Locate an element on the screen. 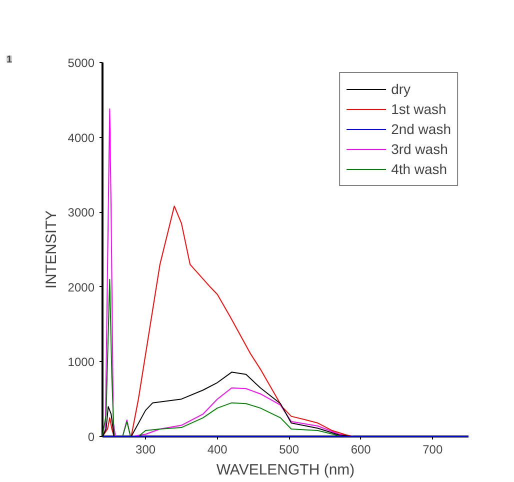  y-tick-label: 2000 is located at coordinates (81, 287).